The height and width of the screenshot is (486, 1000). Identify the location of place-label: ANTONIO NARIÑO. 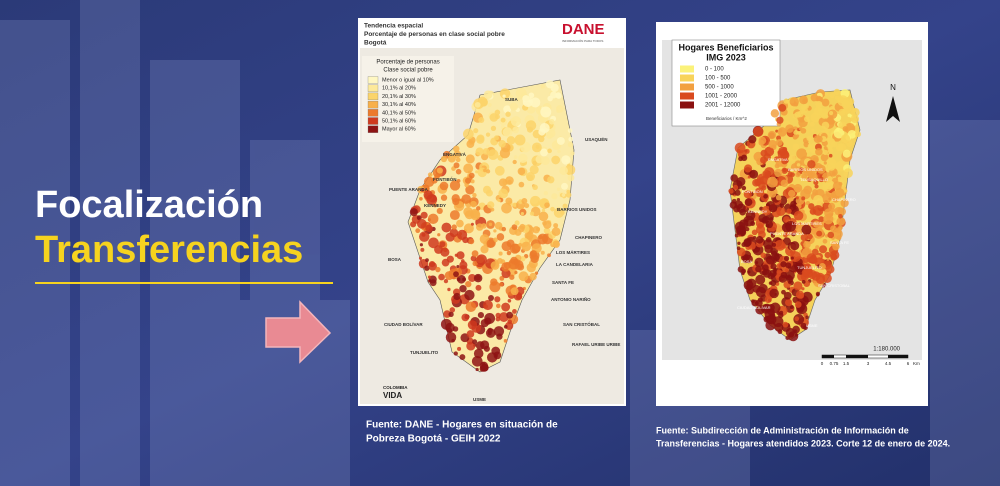
(571, 299).